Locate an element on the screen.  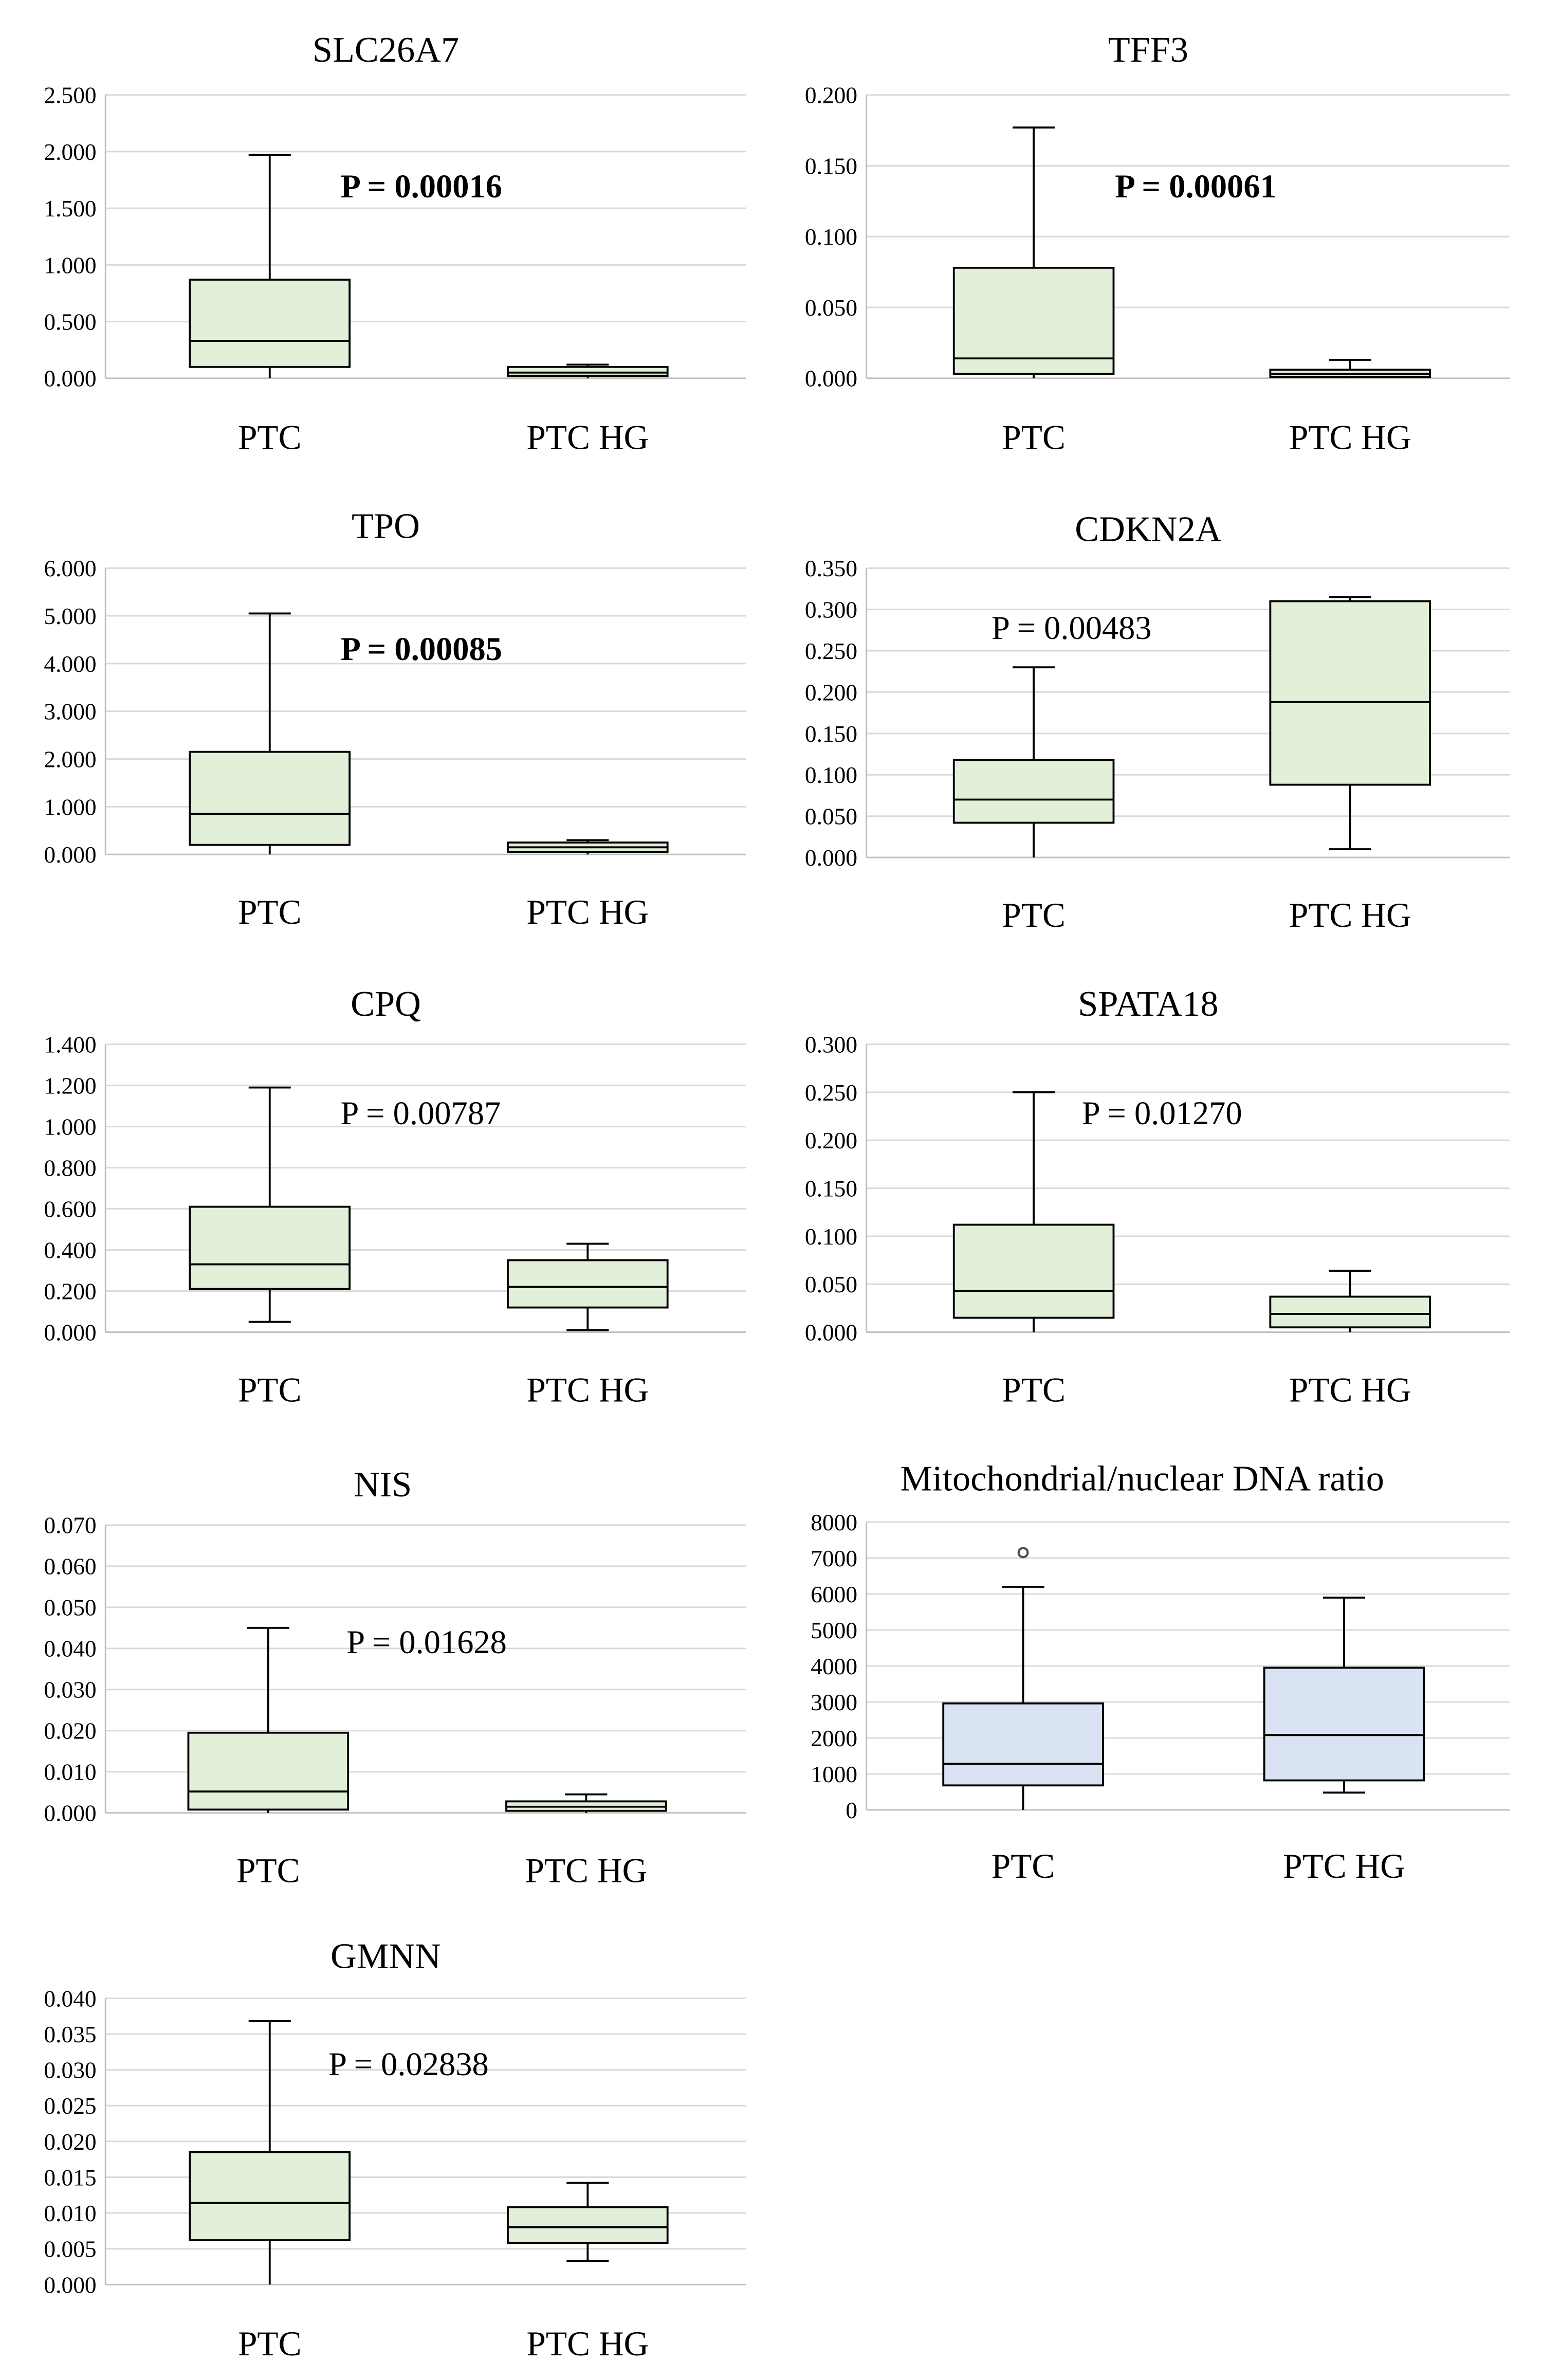
y-tick-label: 2000 is located at coordinates (834, 1739).